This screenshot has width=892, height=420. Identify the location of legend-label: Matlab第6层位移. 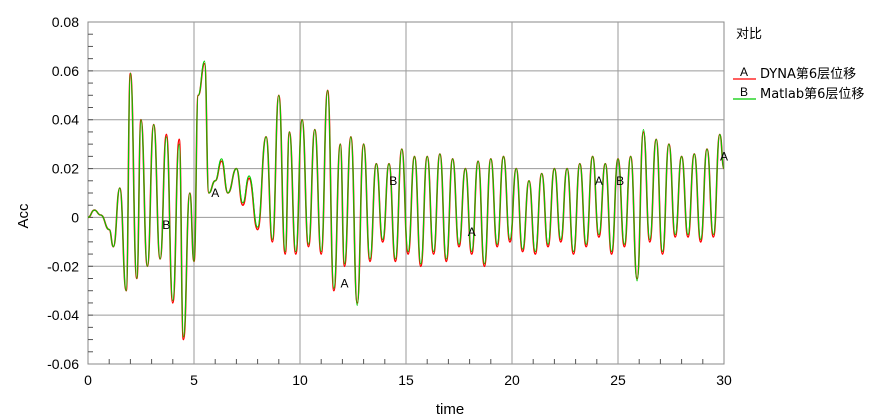
(812, 94).